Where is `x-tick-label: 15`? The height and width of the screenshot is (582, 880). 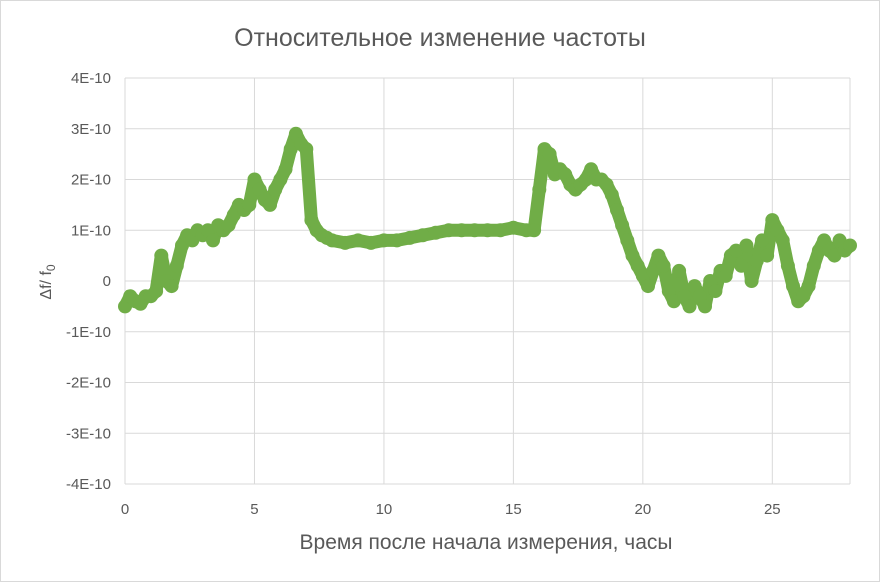 x-tick-label: 15 is located at coordinates (513, 509).